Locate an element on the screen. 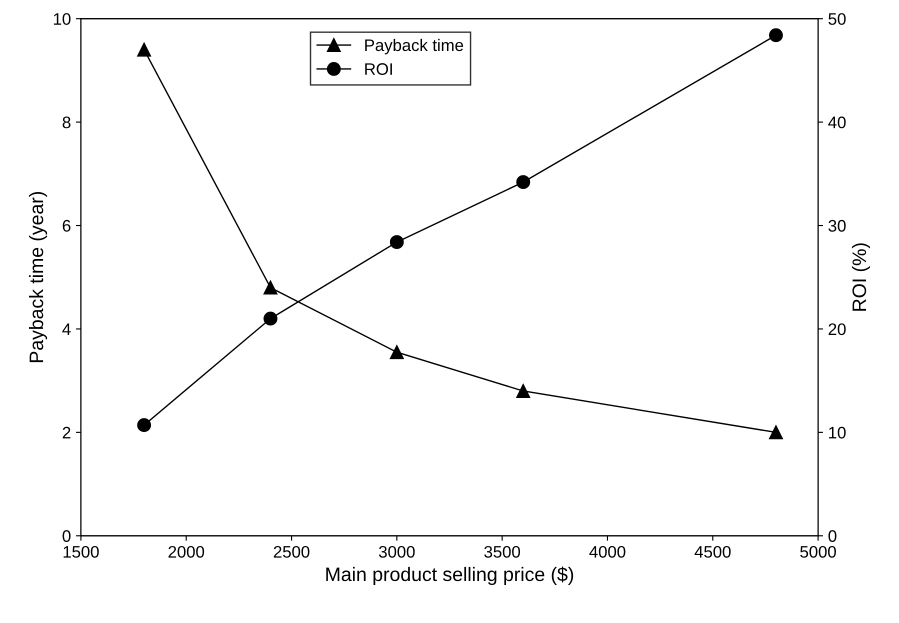 The height and width of the screenshot is (623, 899). x-axis-title: Main product selling price ($) is located at coordinates (450, 576).